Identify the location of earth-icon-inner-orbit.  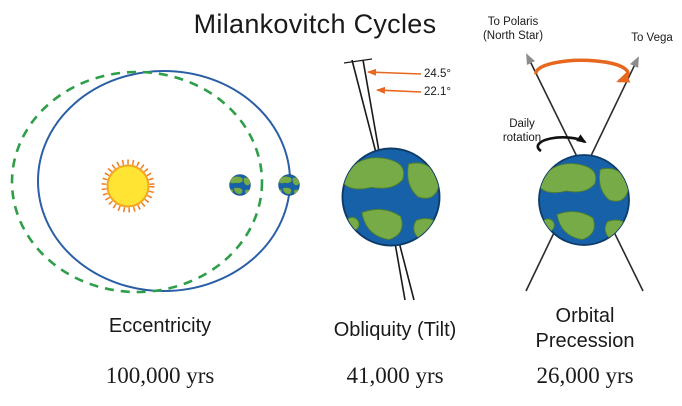
(240, 185).